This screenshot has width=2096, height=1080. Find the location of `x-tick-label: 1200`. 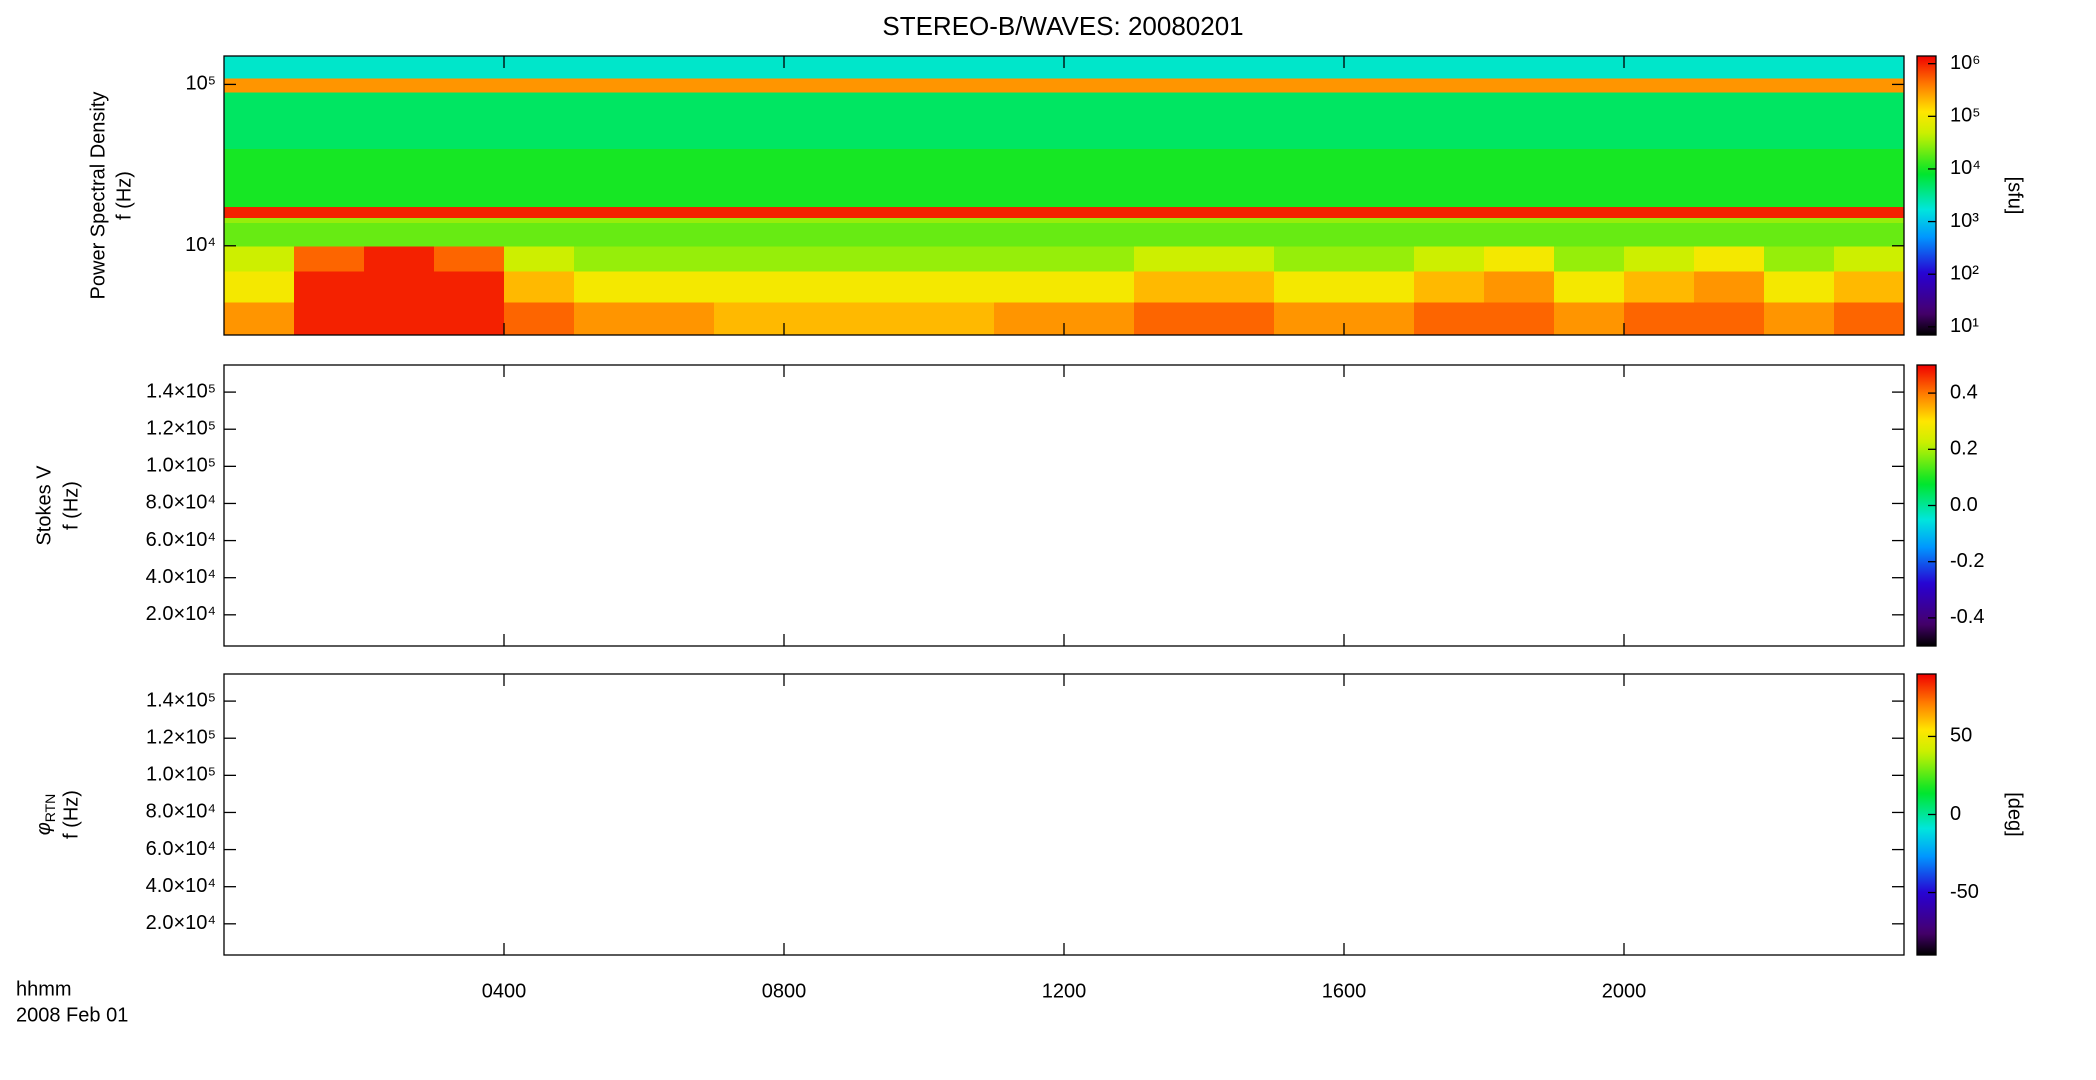

x-tick-label: 1200 is located at coordinates (1064, 991).